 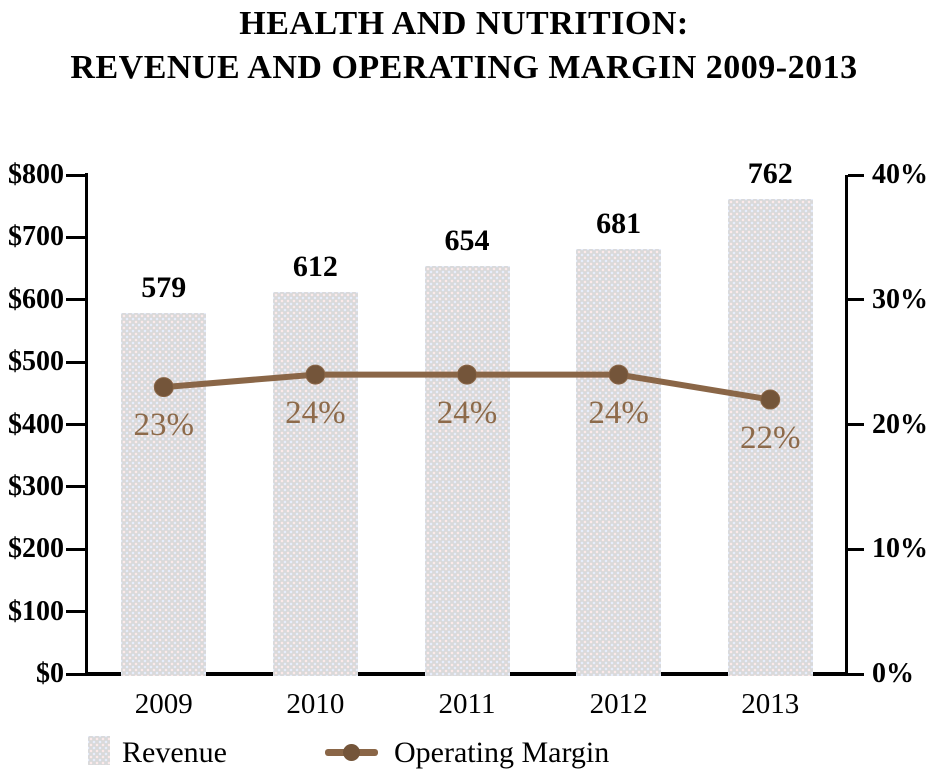 What do you see at coordinates (770, 704) in the screenshot?
I see `x-axis-label: 2013` at bounding box center [770, 704].